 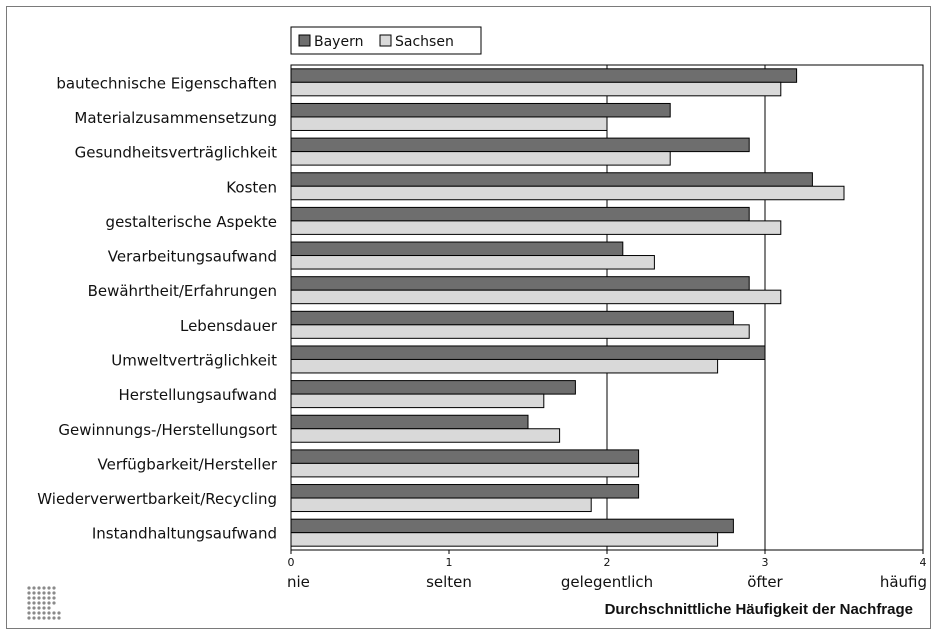 What do you see at coordinates (188, 464) in the screenshot?
I see `category-label: Verfügbarkeit/Hersteller` at bounding box center [188, 464].